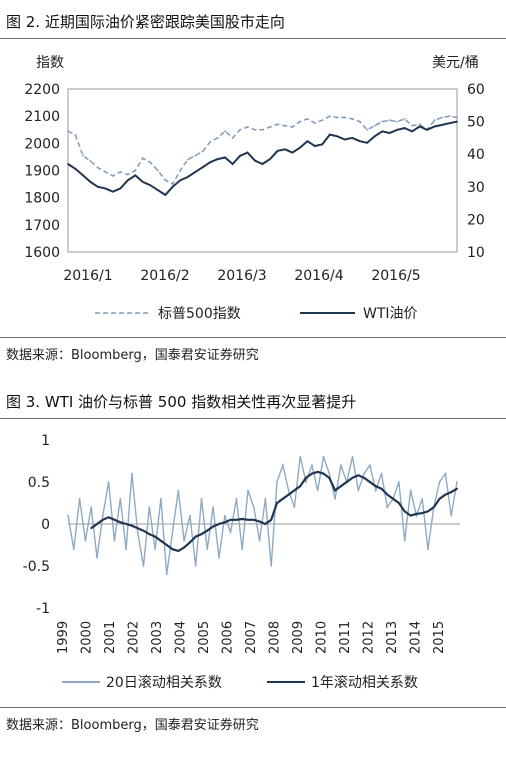  Describe the element at coordinates (345, 637) in the screenshot. I see `x-tick-label: 2011` at that location.